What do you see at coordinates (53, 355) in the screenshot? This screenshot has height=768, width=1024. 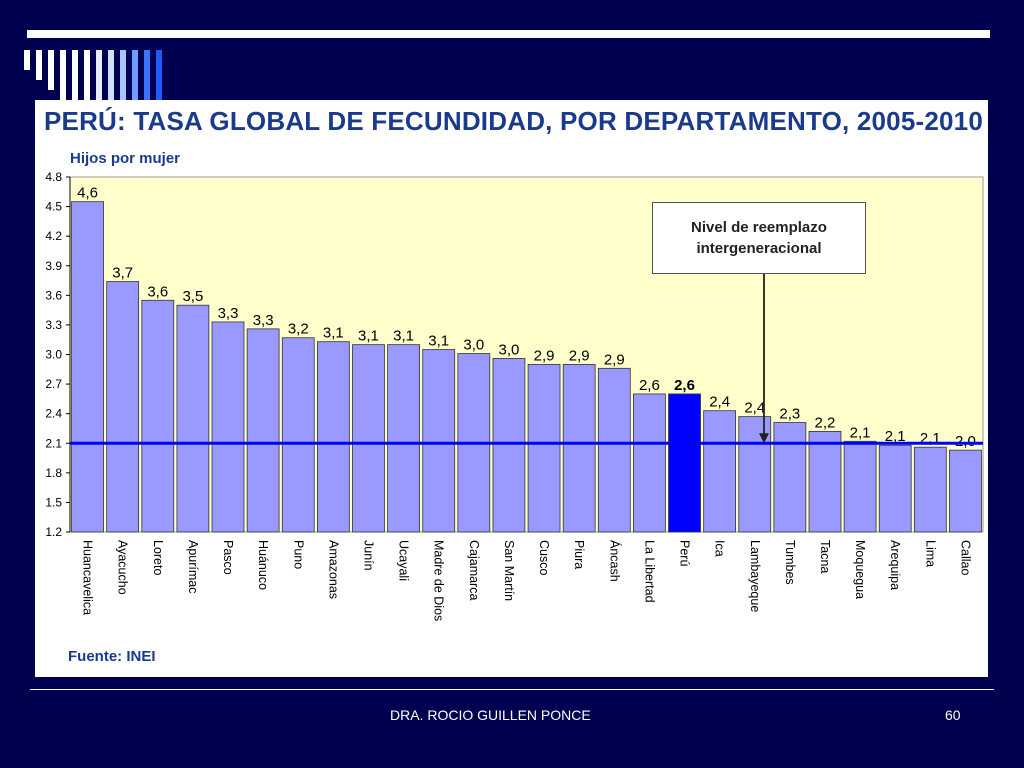 I see `y-tick-label: 3.0` at bounding box center [53, 355].